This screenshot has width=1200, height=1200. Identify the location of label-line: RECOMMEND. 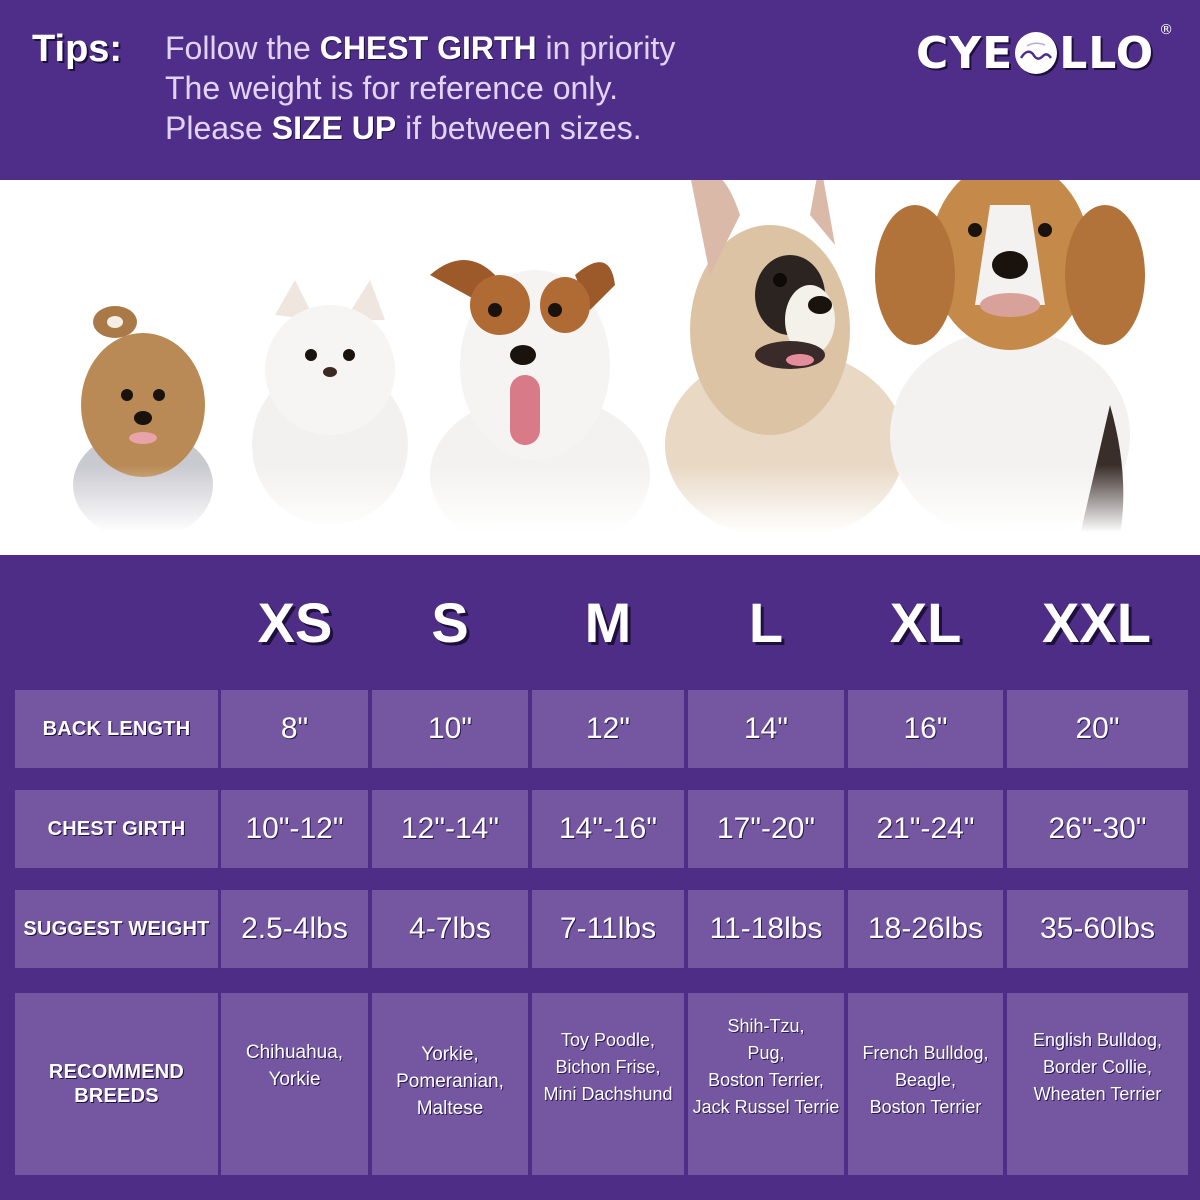
(116, 1072).